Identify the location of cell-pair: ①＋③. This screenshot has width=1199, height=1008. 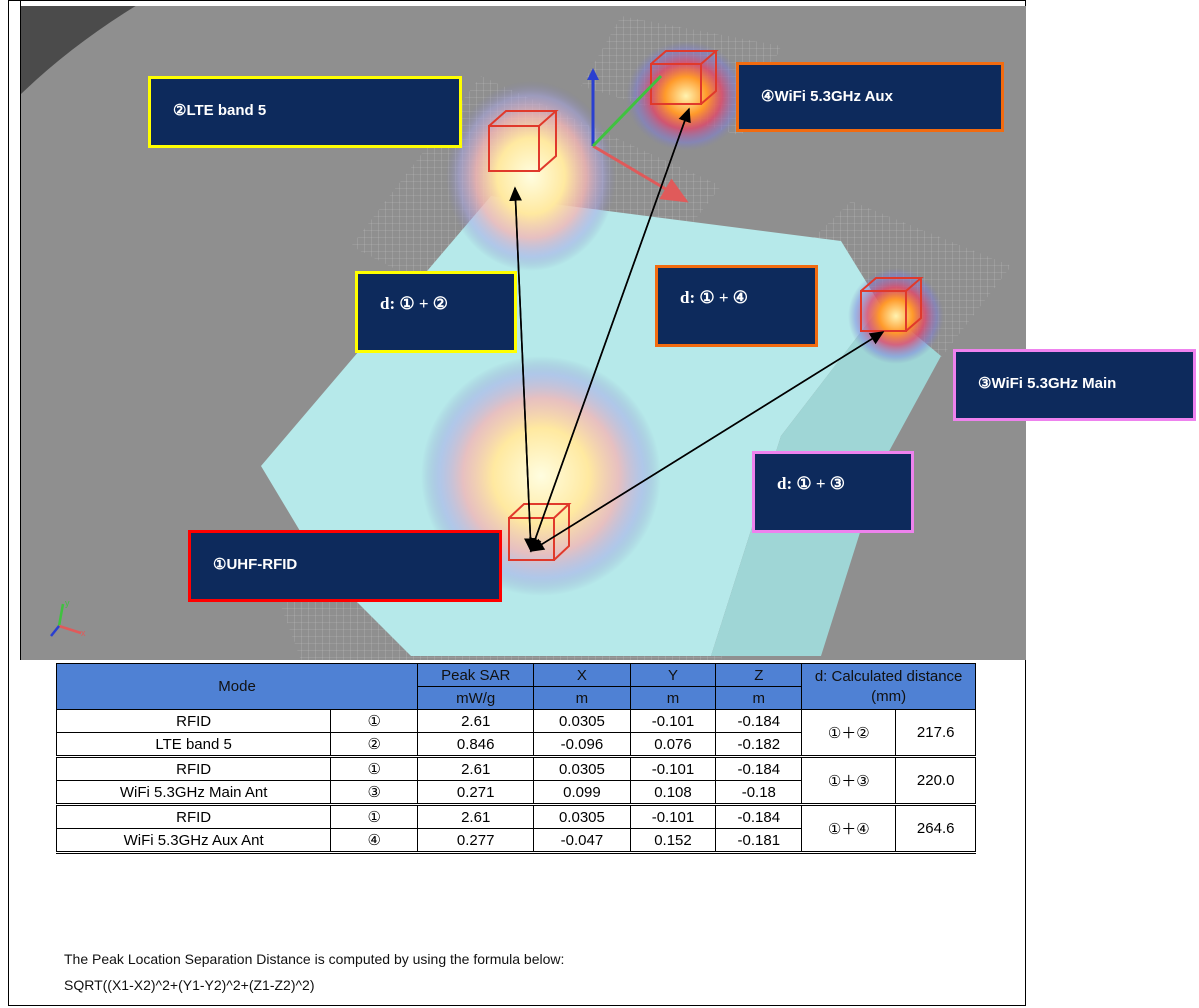
(849, 781).